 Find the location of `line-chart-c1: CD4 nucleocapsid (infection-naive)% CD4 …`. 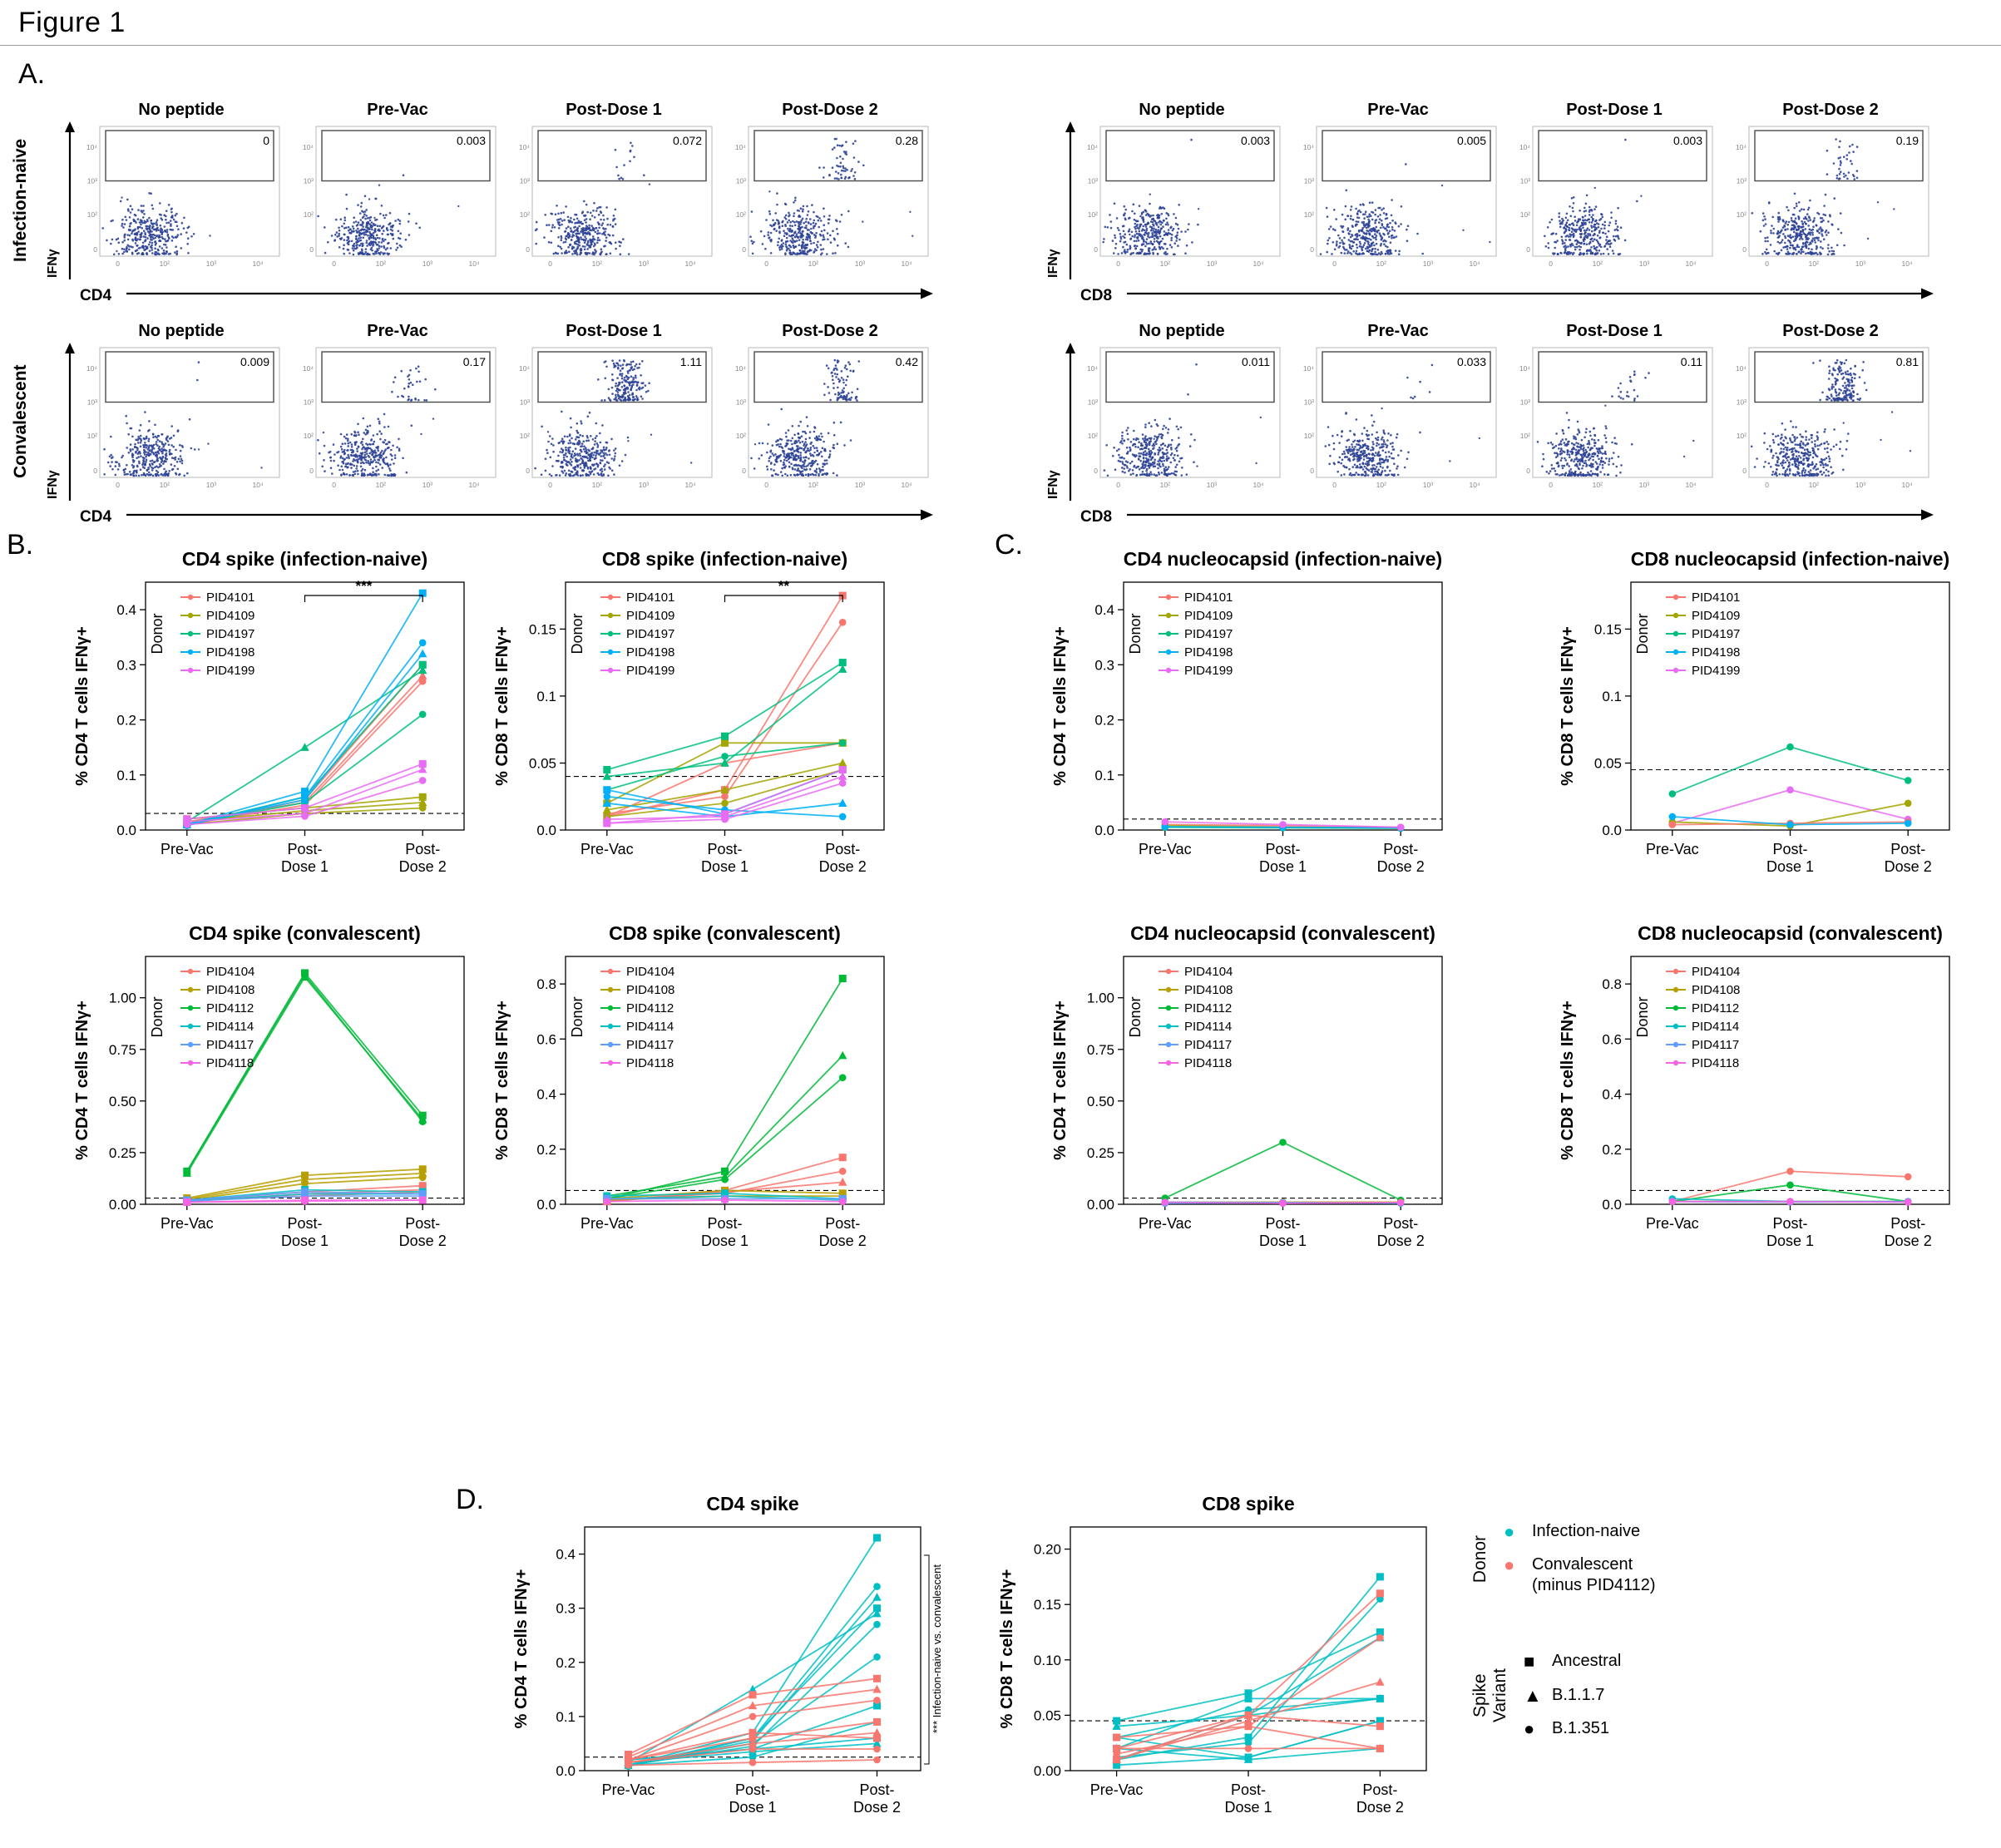

line-chart-c1: CD4 nucleocapsid (infection-naive)% CD4 … is located at coordinates (1252, 723).